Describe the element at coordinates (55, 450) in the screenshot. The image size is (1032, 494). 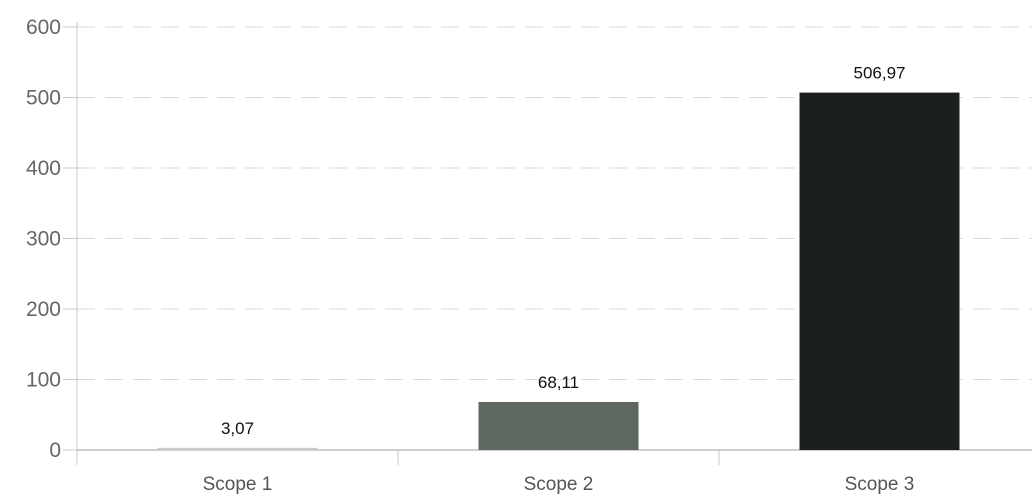
I see `y-tick-label: 0` at that location.